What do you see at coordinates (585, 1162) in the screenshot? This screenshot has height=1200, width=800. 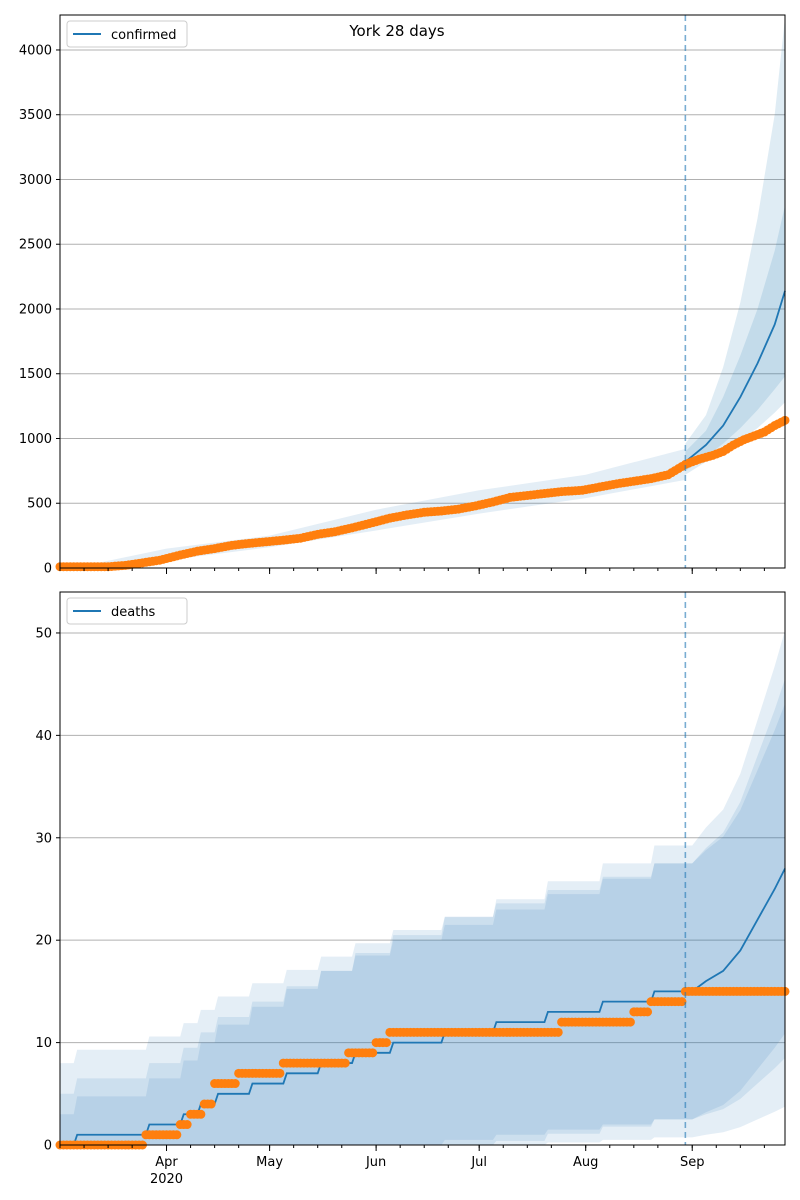 I see `x-tick-label: Aug` at bounding box center [585, 1162].